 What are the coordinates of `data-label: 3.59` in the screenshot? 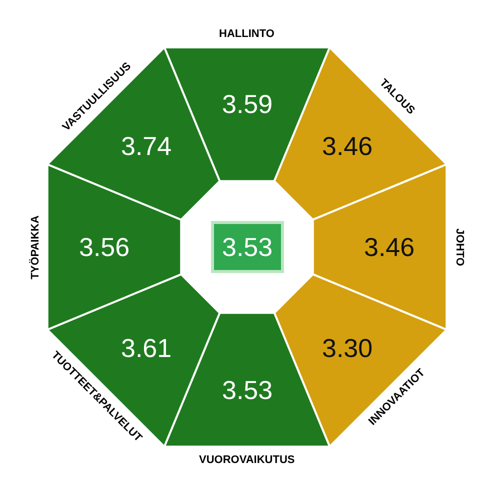 It's located at (247, 104).